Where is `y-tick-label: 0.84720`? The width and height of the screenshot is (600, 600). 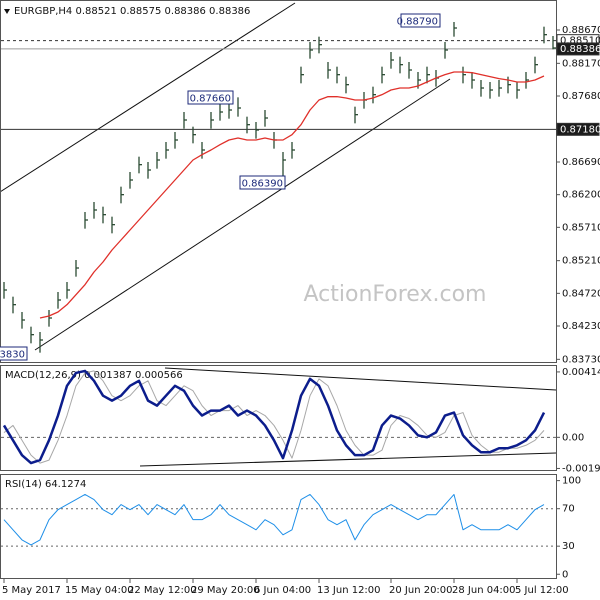 y-tick-label: 0.84720 is located at coordinates (581, 293).